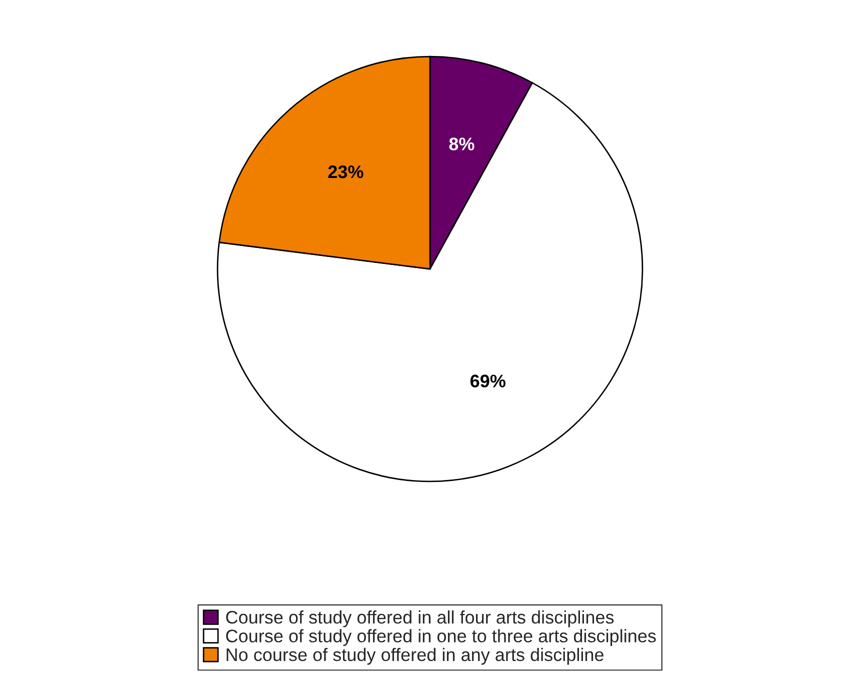 Image resolution: width=860 pixels, height=681 pixels. What do you see at coordinates (441, 637) in the screenshot?
I see `legend-label: Course of study offered in one to three arts disciplines` at bounding box center [441, 637].